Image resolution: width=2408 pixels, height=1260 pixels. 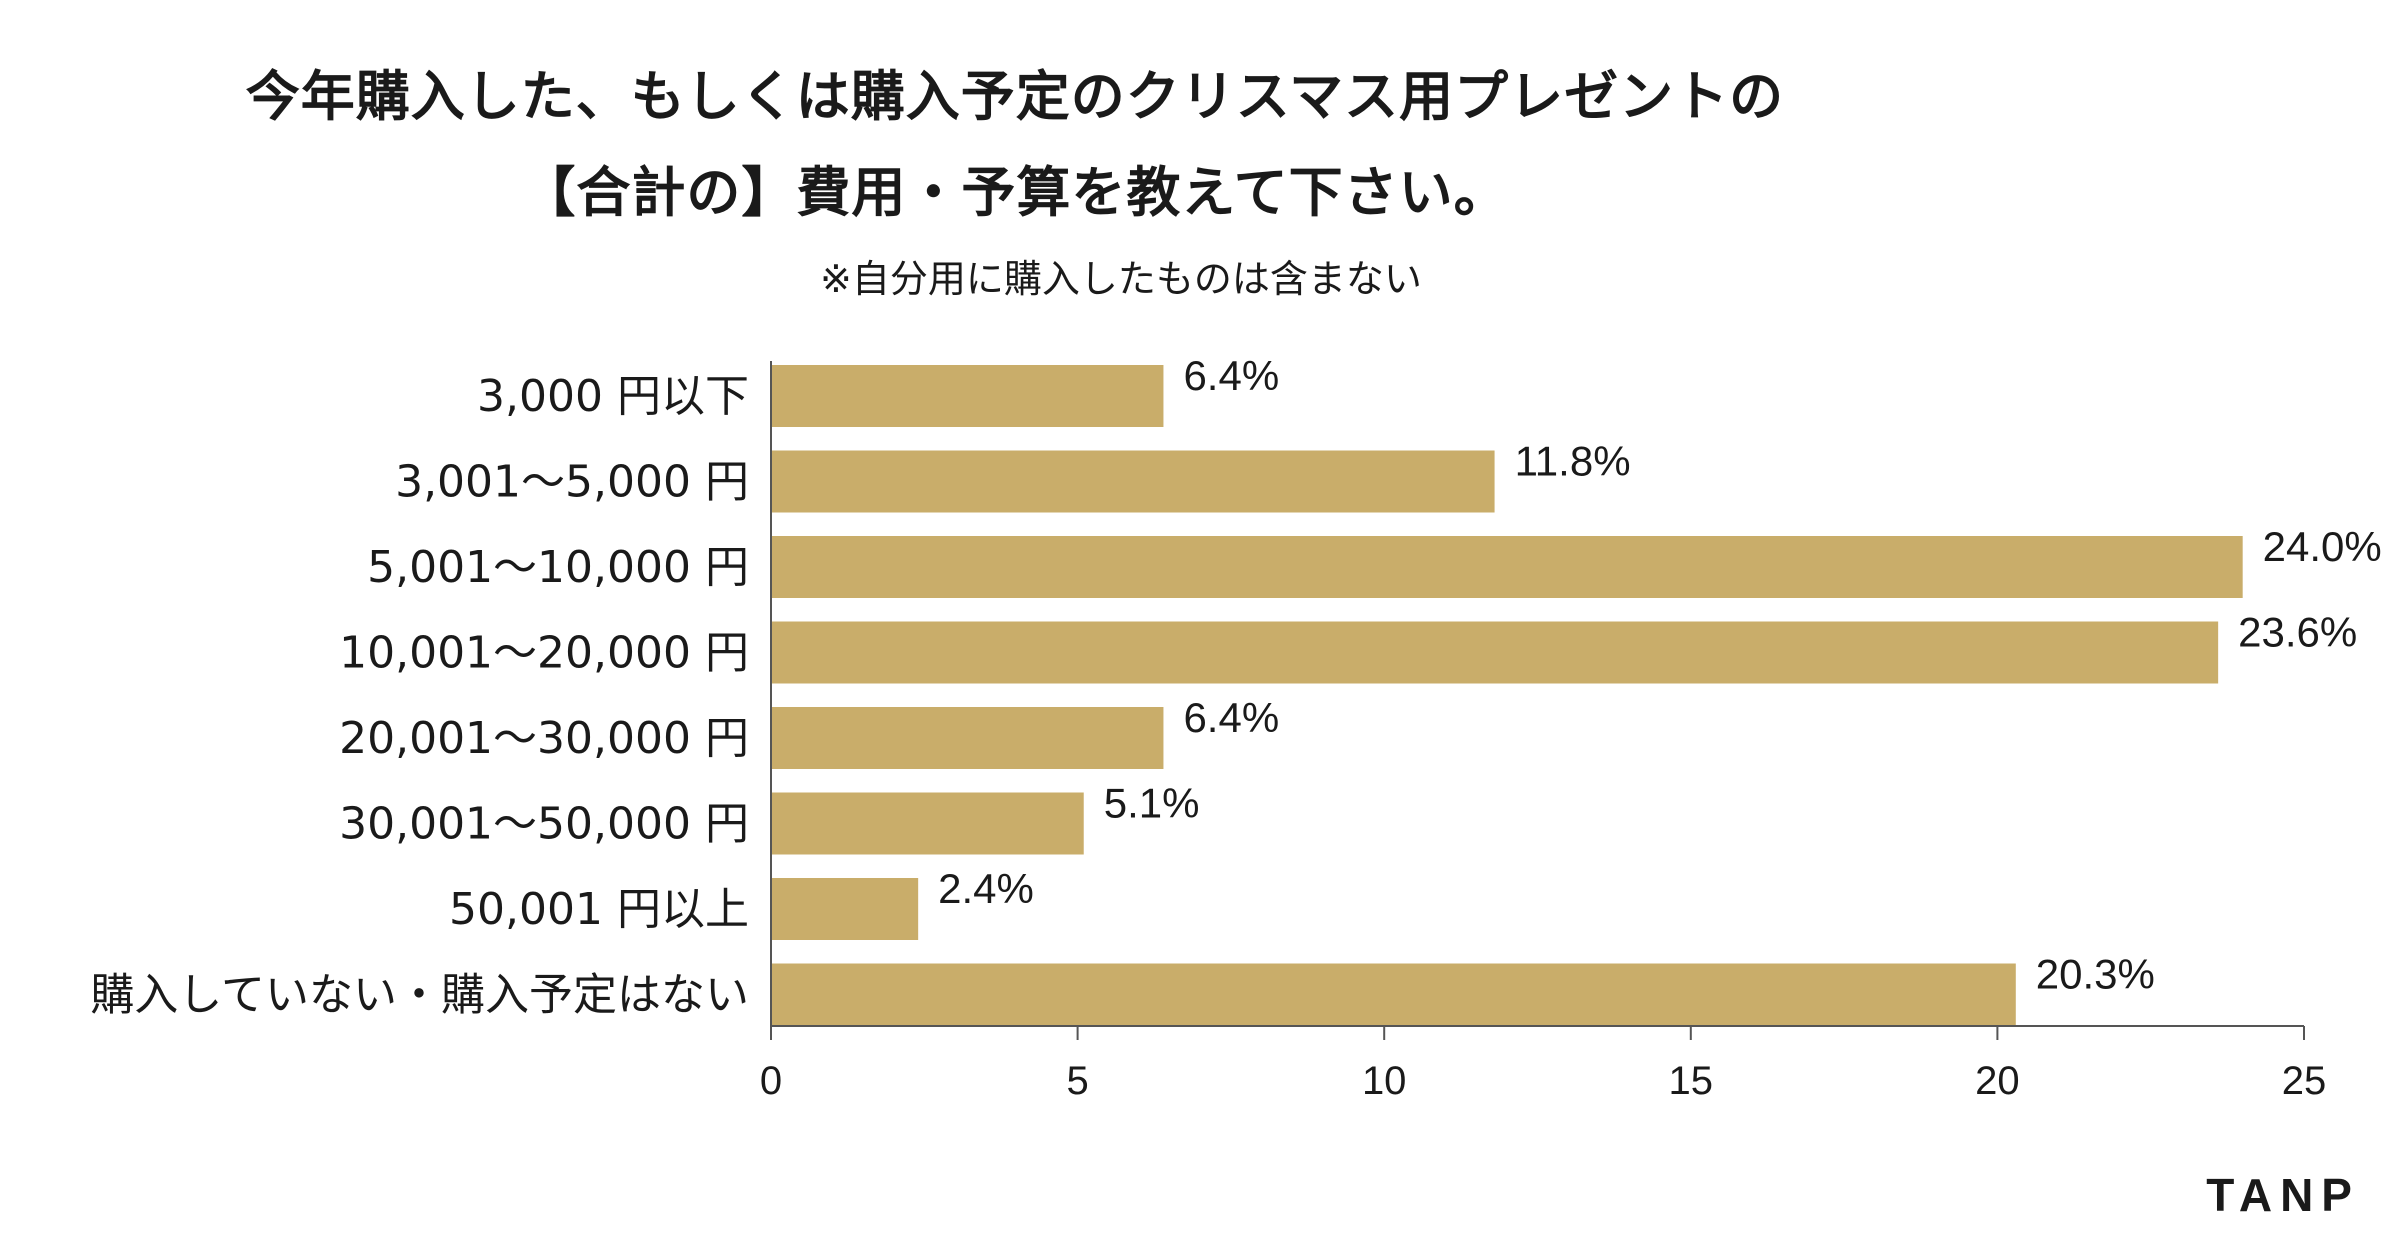 I want to click on value-label-6: 5.1%, so click(x=1152, y=803).